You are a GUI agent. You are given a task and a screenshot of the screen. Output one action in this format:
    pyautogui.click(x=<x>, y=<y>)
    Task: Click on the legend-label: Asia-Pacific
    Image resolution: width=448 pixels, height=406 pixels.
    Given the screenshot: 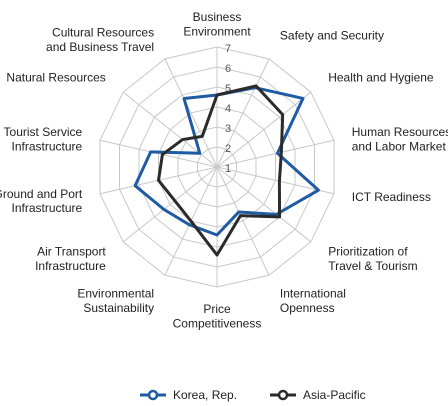 What is the action you would take?
    pyautogui.click(x=334, y=395)
    